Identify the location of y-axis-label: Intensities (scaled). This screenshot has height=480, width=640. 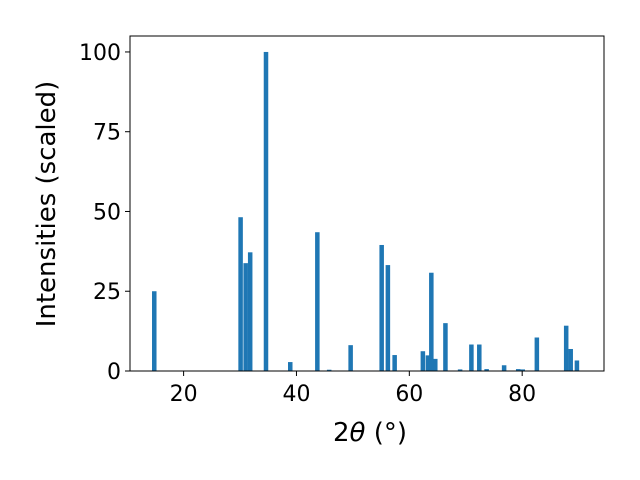
(47, 204).